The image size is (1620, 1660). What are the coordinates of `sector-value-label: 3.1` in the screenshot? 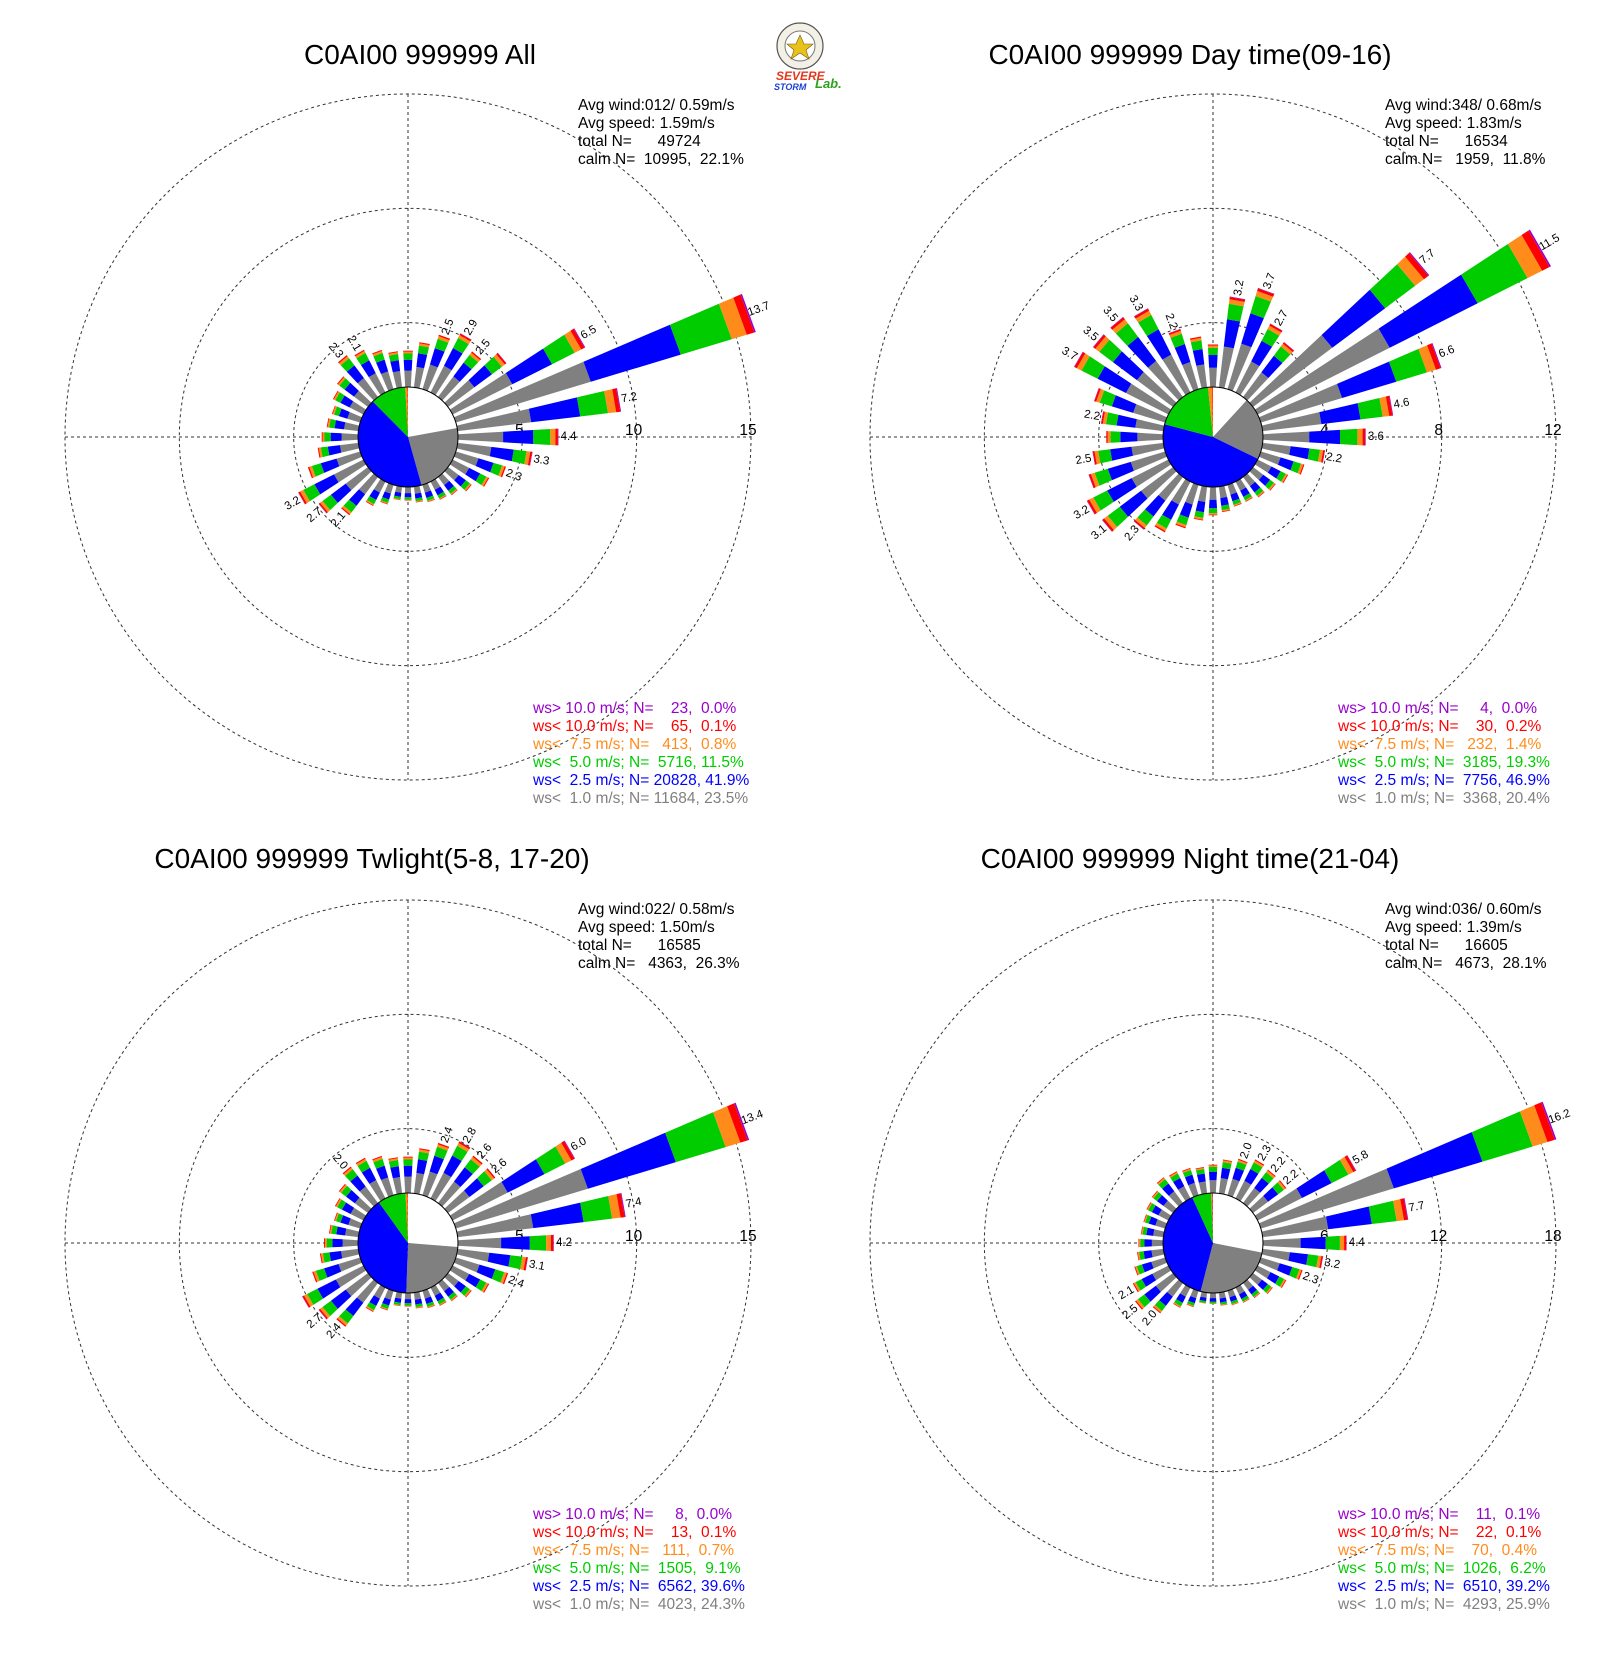 It's located at (537, 1265).